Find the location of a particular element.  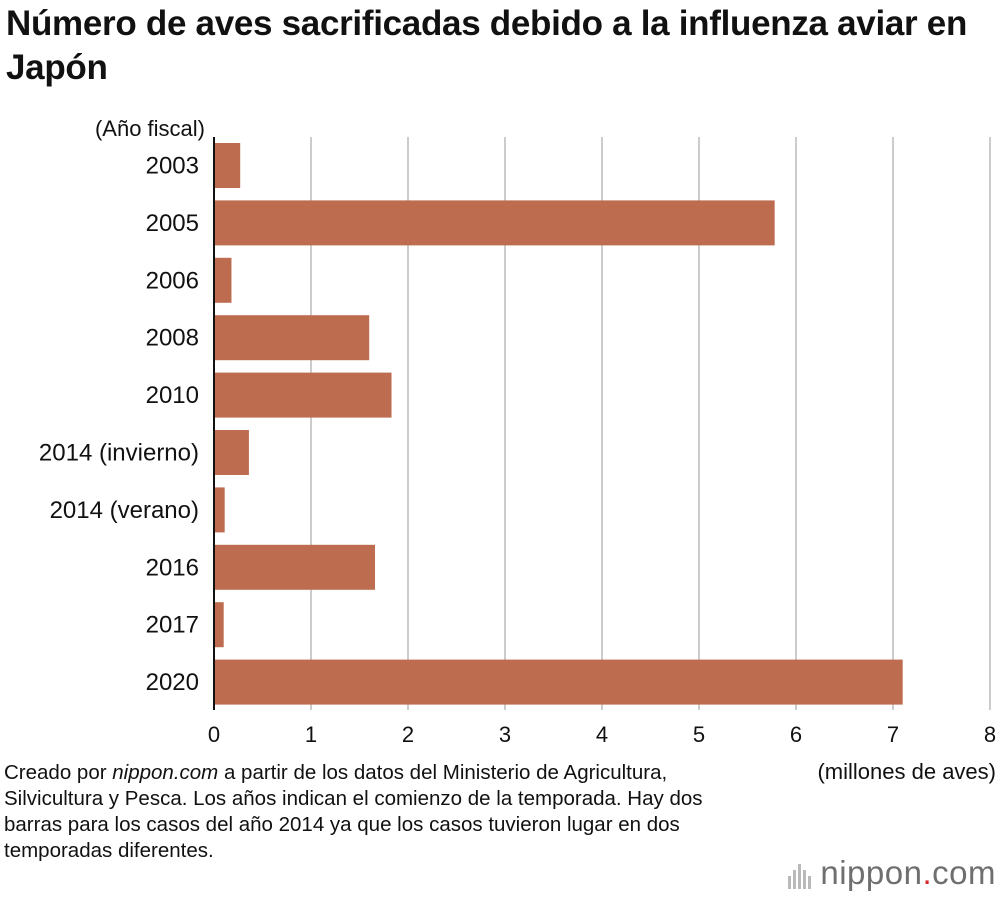

x-tick-labels: 0 1 2 3 4 5 6 7 8 is located at coordinates (602, 734).